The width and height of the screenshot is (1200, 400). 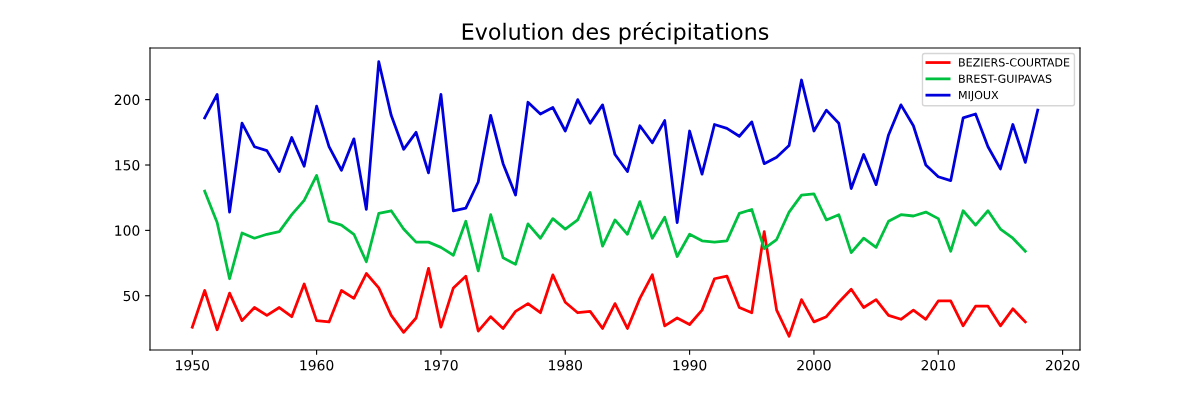 I want to click on x-tick-label: 2020, so click(x=1062, y=365).